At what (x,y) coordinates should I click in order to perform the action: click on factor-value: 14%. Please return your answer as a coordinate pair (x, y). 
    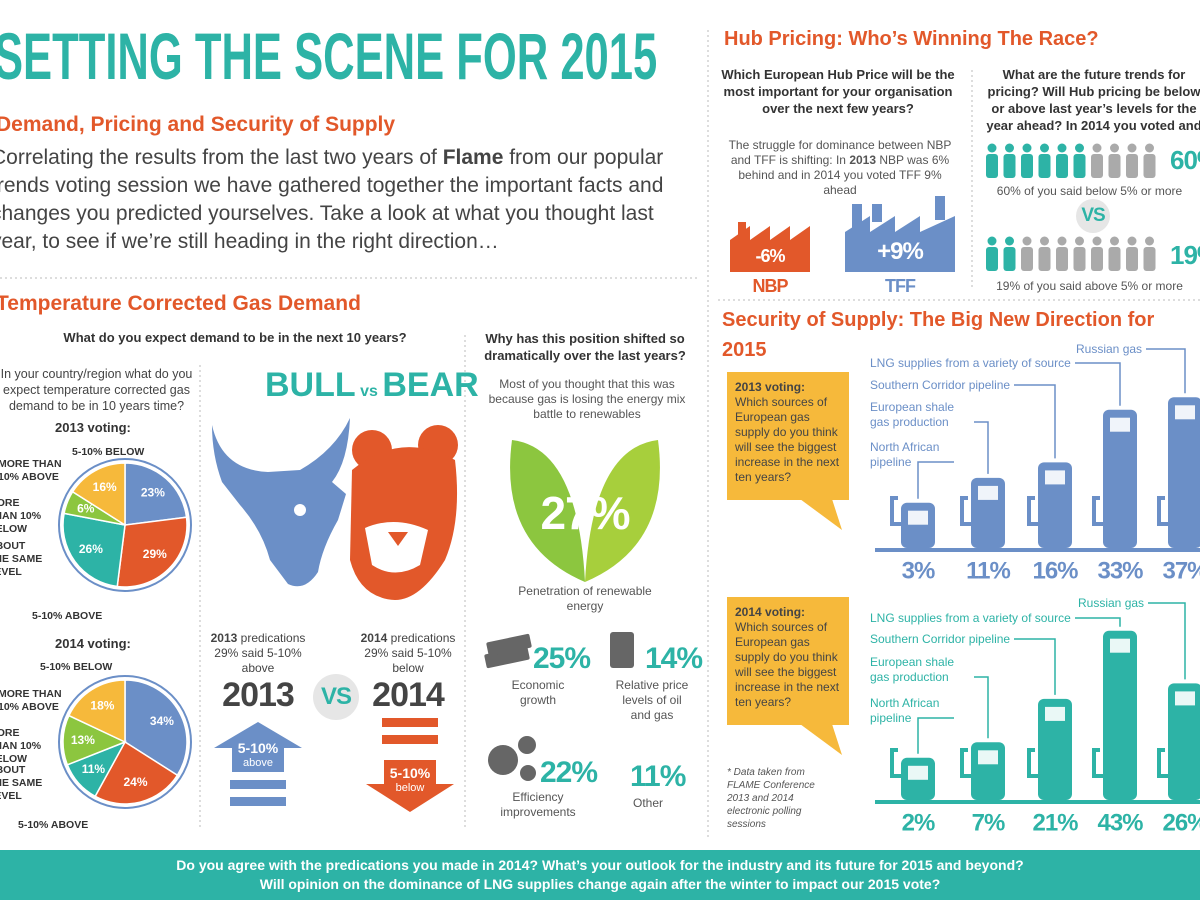
    Looking at the image, I should click on (674, 658).